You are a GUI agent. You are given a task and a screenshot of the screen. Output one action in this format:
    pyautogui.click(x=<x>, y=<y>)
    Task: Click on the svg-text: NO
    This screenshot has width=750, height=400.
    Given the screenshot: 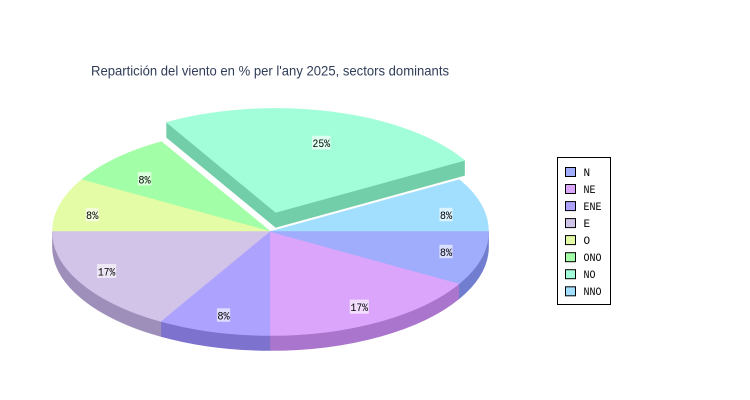 What is the action you would take?
    pyautogui.click(x=590, y=276)
    